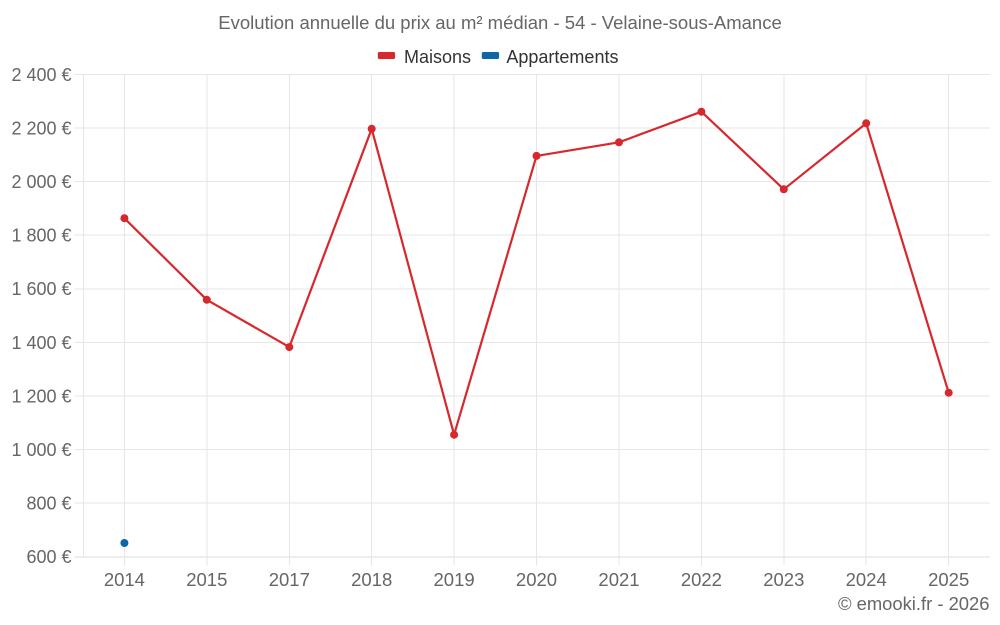  Describe the element at coordinates (41, 129) in the screenshot. I see `svg-text: 2 200 €` at that location.